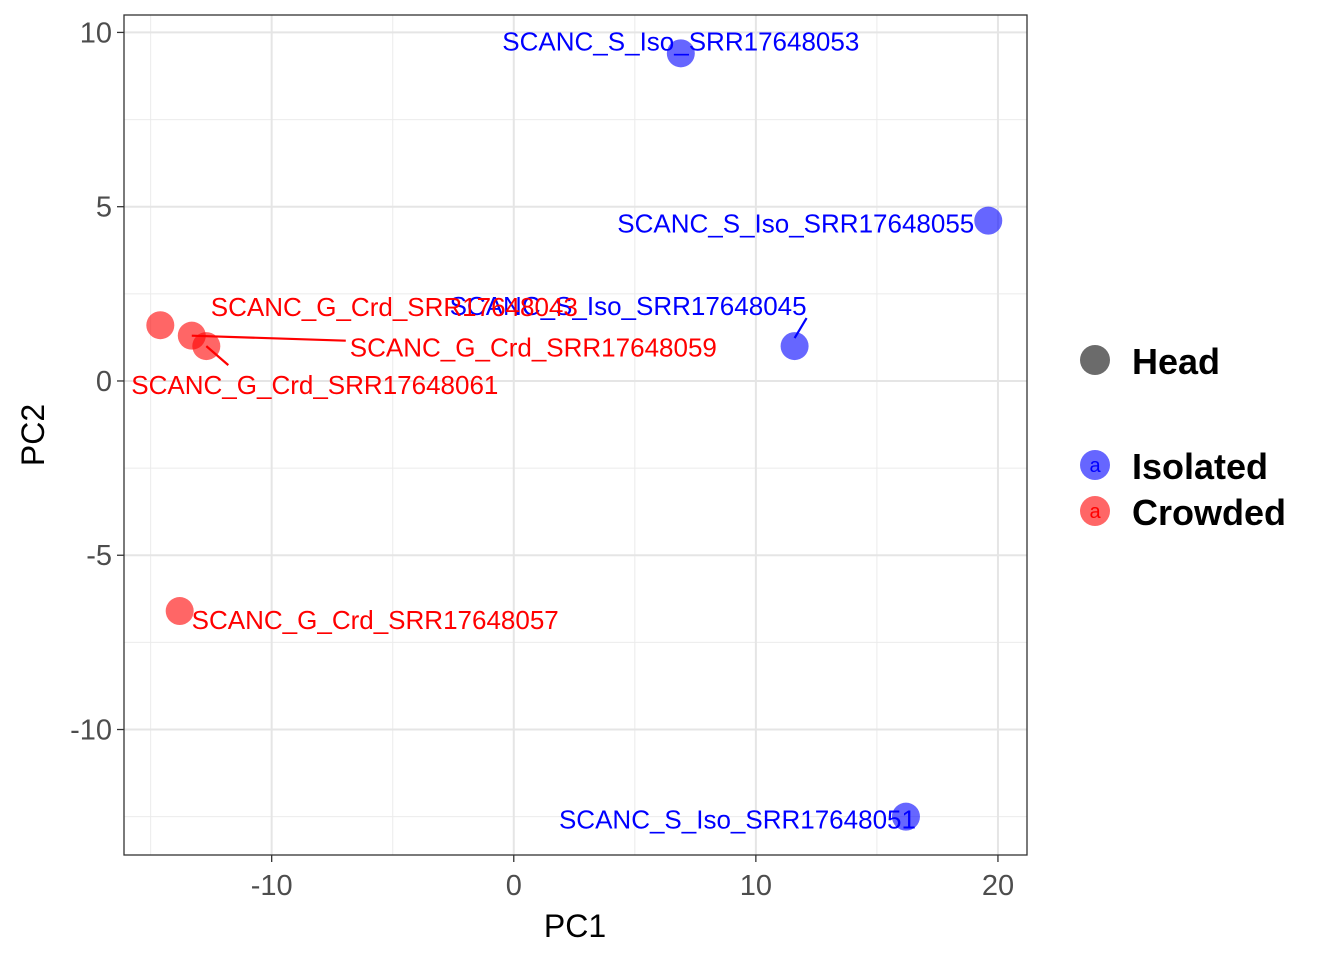  Describe the element at coordinates (104, 382) in the screenshot. I see `y-tick-label: 0` at that location.